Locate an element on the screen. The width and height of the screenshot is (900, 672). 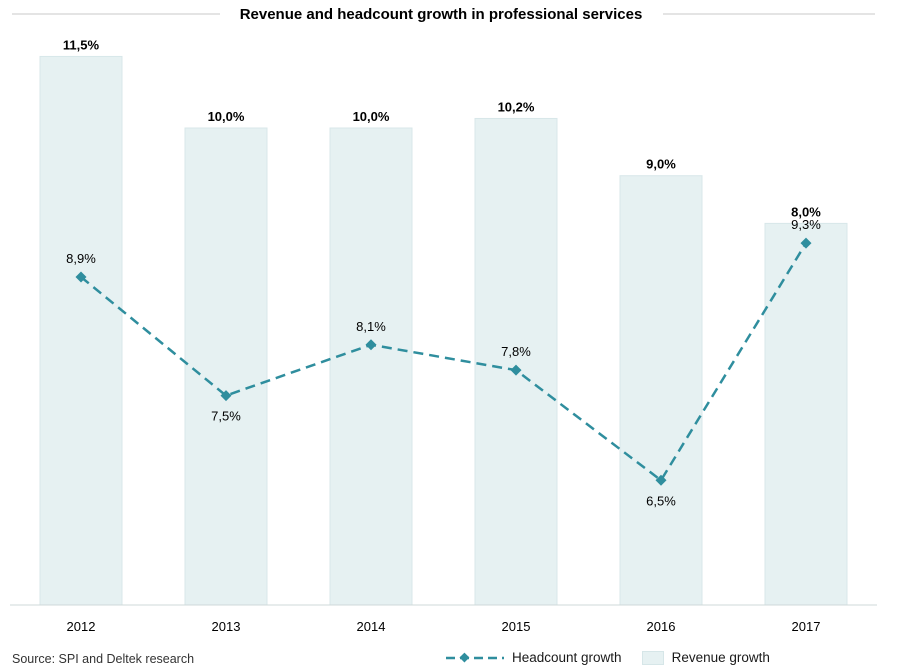
bar-2013 is located at coordinates (226, 366).